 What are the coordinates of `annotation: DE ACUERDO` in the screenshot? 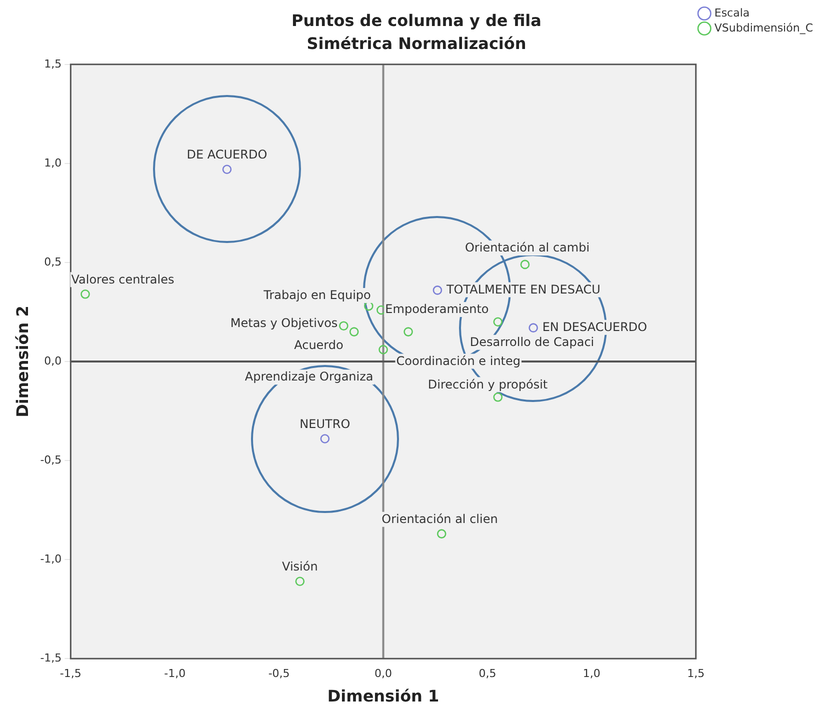 It's located at (227, 155).